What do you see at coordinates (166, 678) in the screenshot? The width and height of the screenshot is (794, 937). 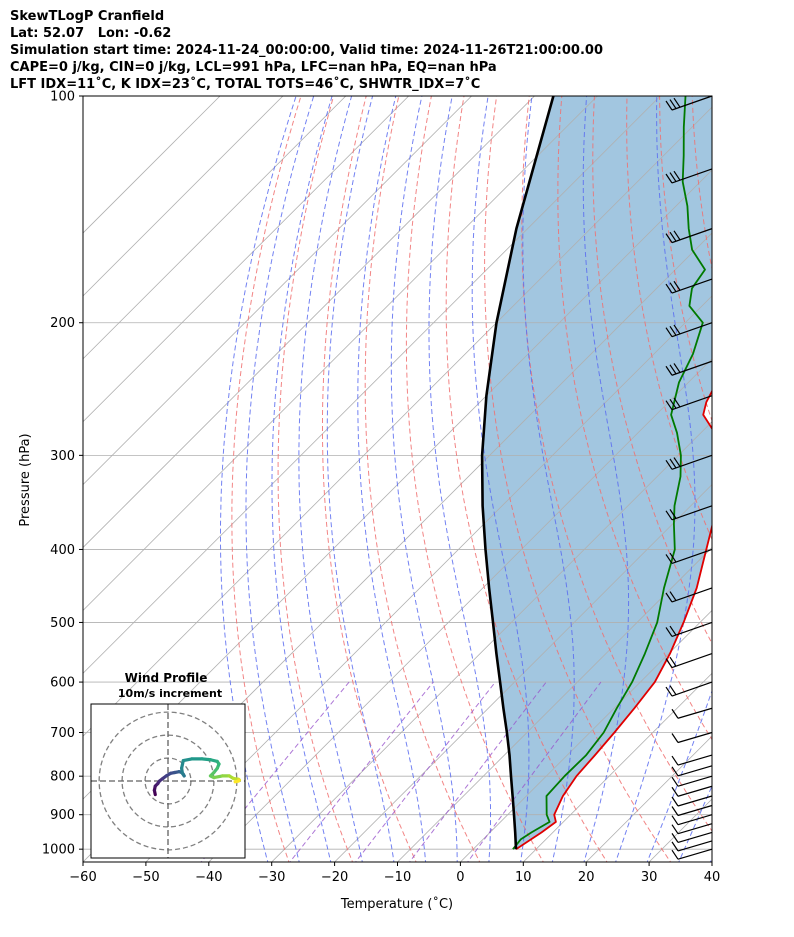 I see `hodograph-title: Wind Profile` at bounding box center [166, 678].